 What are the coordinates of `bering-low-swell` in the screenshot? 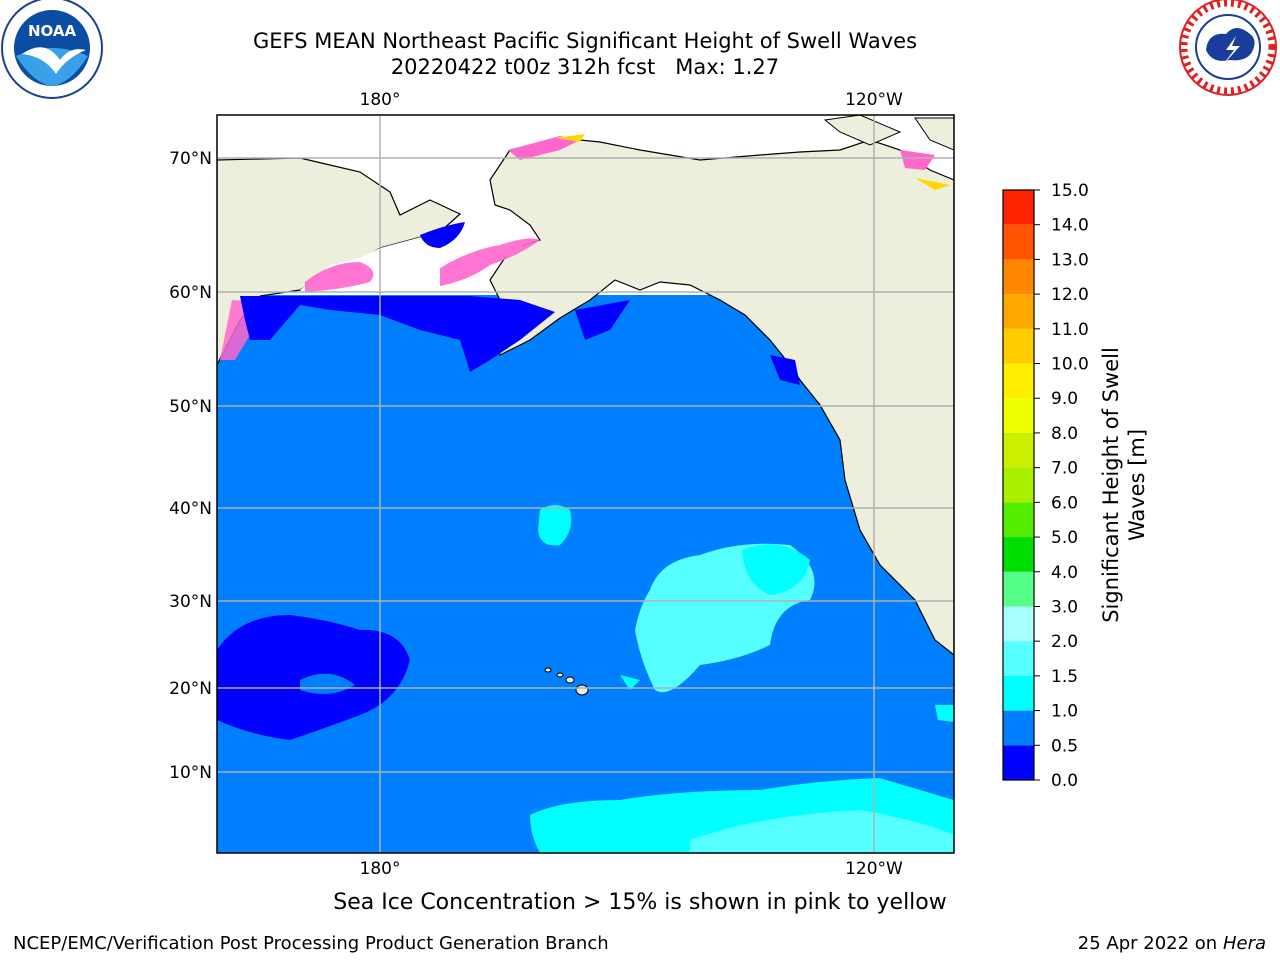 It's located at (427, 334).